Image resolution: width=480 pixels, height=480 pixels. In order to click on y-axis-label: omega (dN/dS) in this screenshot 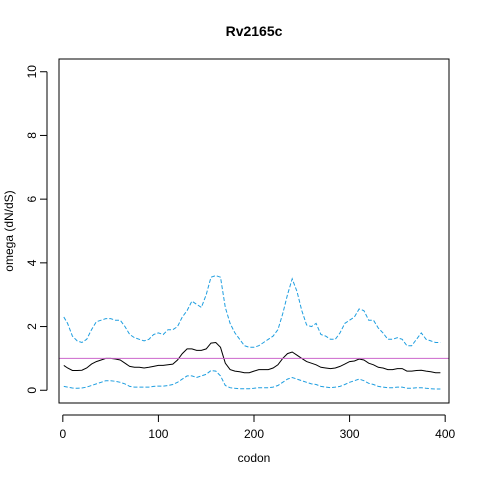, I will do `click(9, 230)`.